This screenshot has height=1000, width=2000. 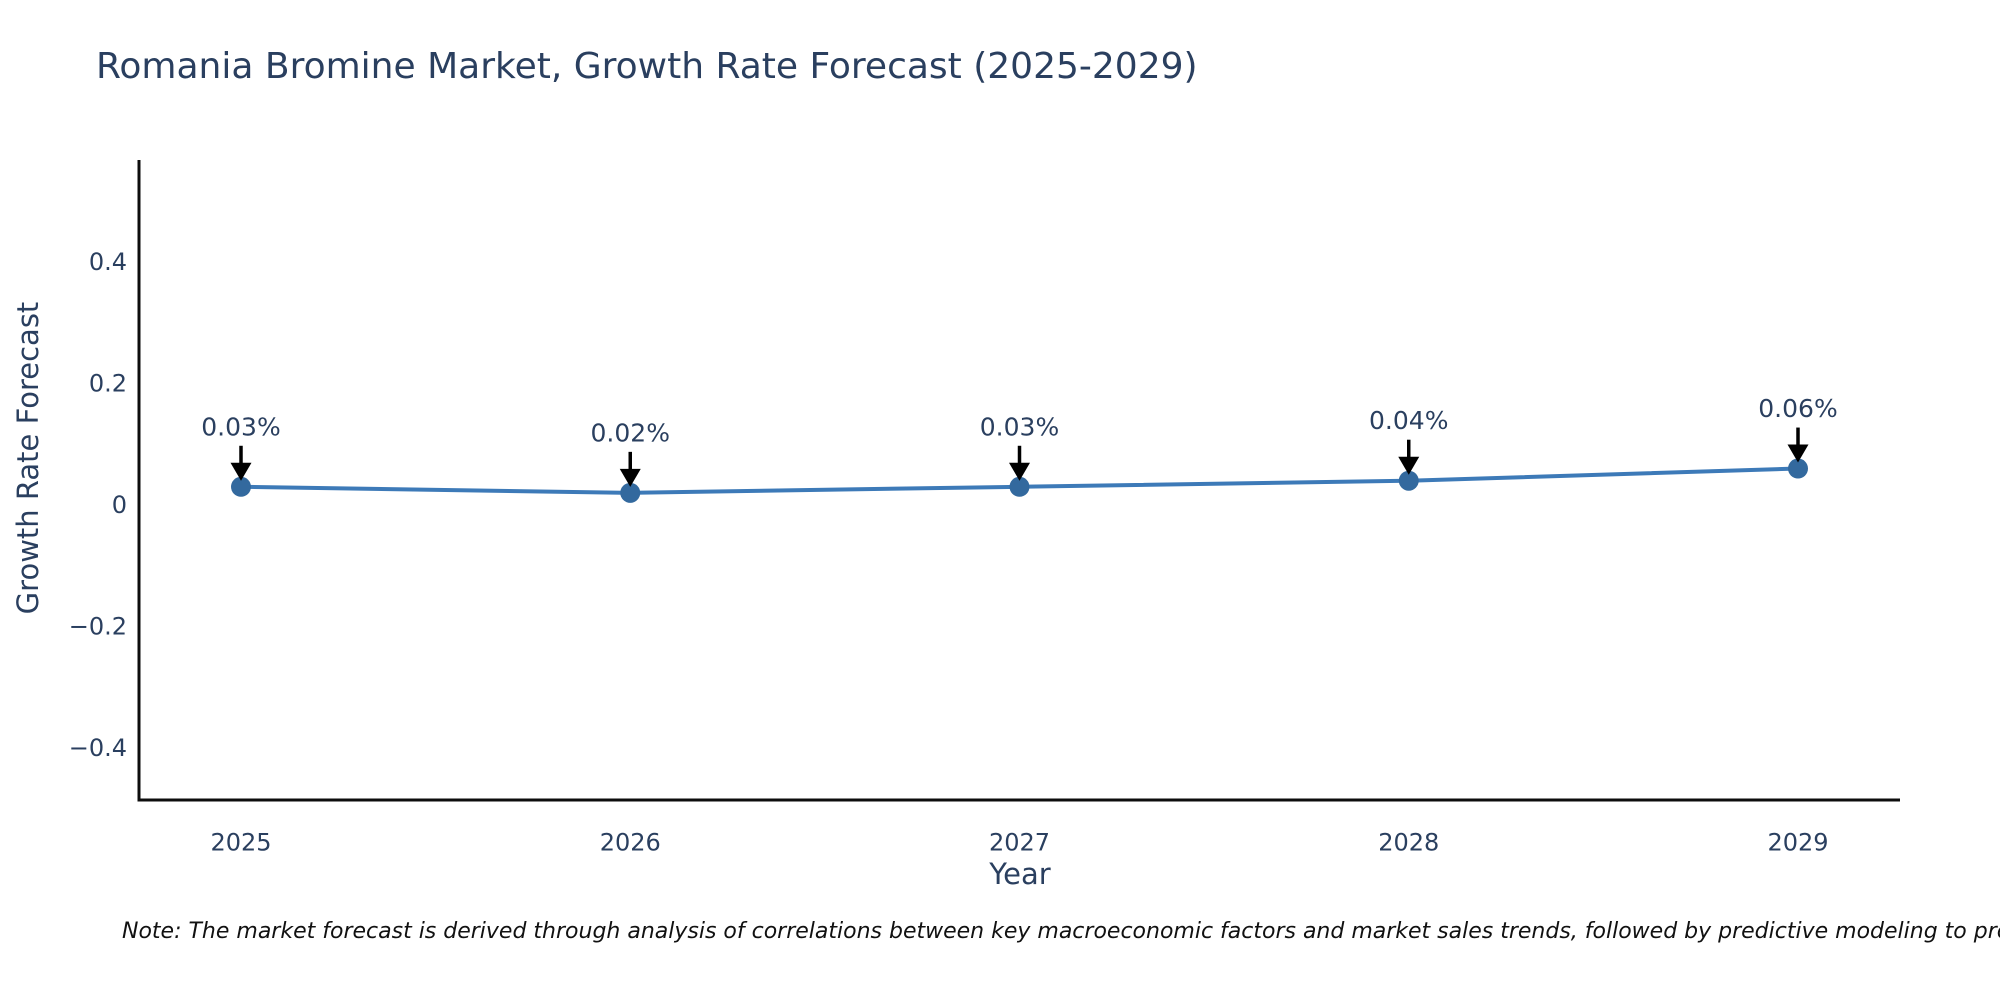 I want to click on point-value-label: 0.02%, so click(x=630, y=432).